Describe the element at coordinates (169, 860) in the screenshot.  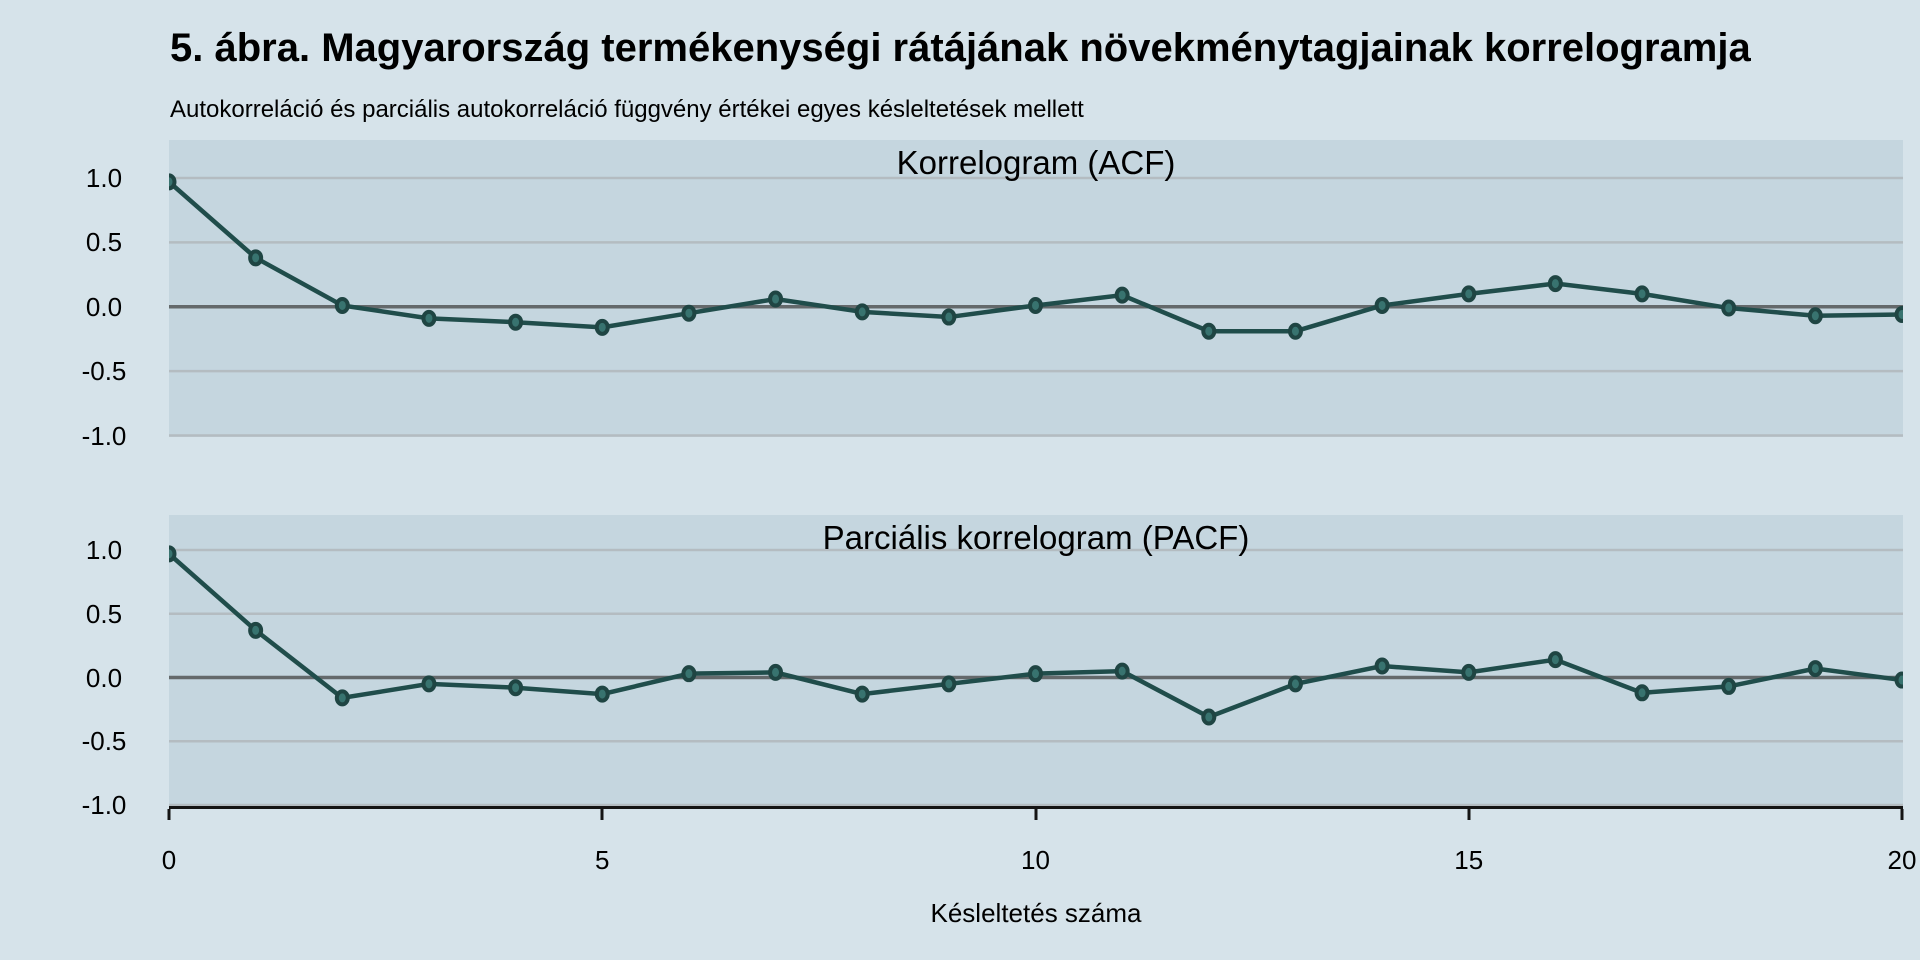
I see `x-tick-label: 0` at that location.